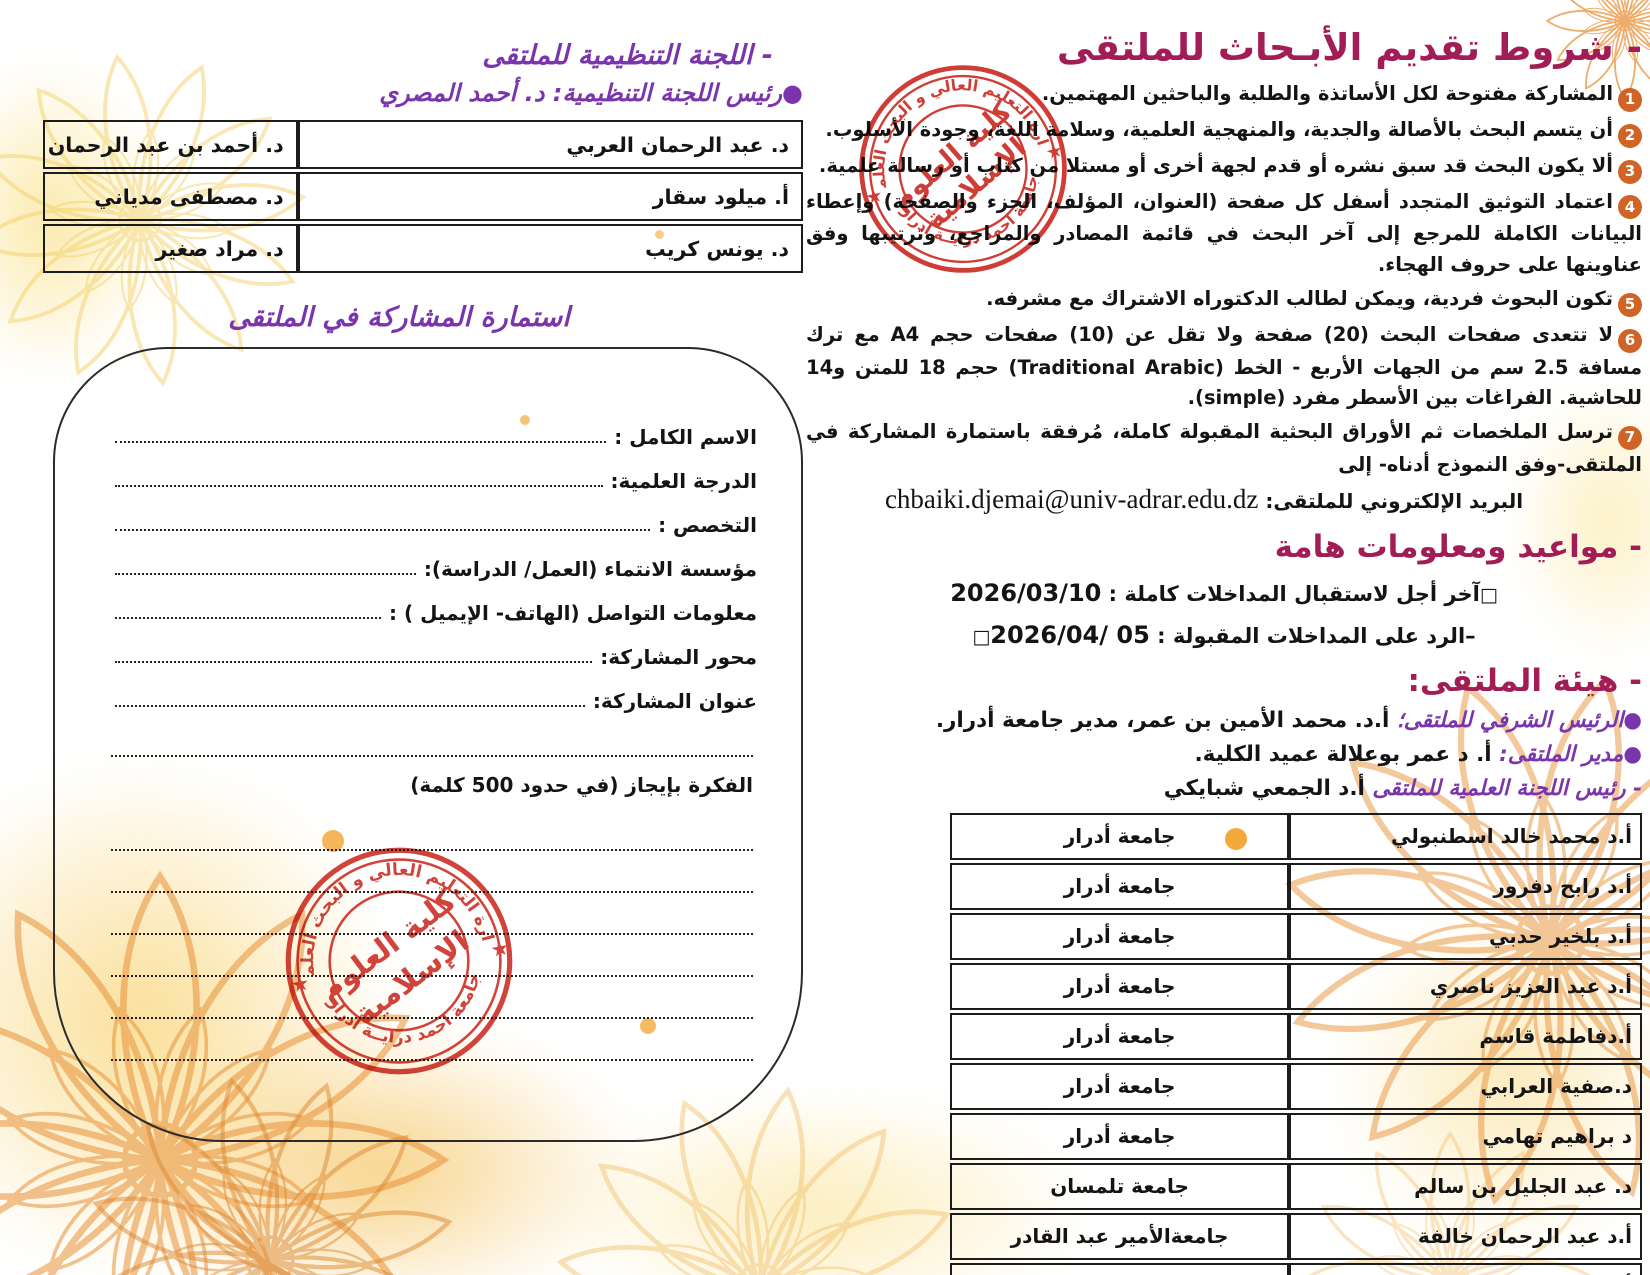 The height and width of the screenshot is (1275, 1650). I want to click on member-name: أ.د عبد الرحمان خالفة, so click(1465, 1236).